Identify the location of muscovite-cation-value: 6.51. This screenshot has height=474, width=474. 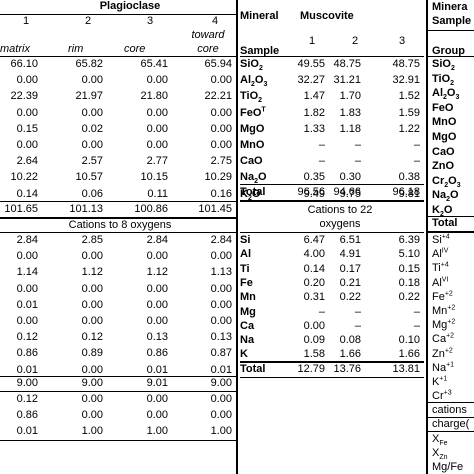
(350, 240).